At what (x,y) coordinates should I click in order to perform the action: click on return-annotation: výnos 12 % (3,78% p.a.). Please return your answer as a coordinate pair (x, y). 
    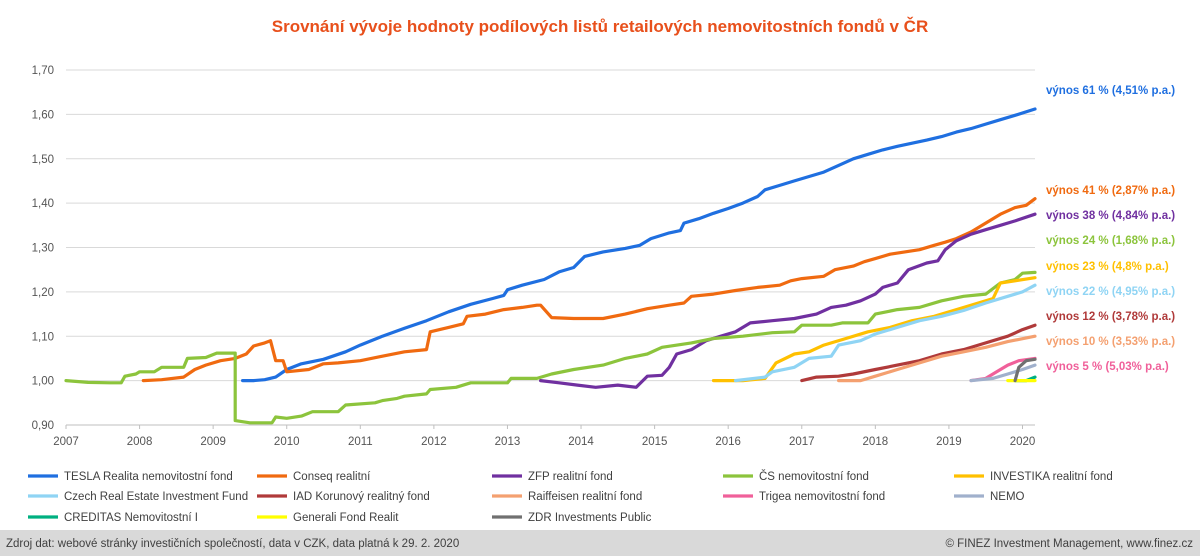
    Looking at the image, I should click on (1110, 317).